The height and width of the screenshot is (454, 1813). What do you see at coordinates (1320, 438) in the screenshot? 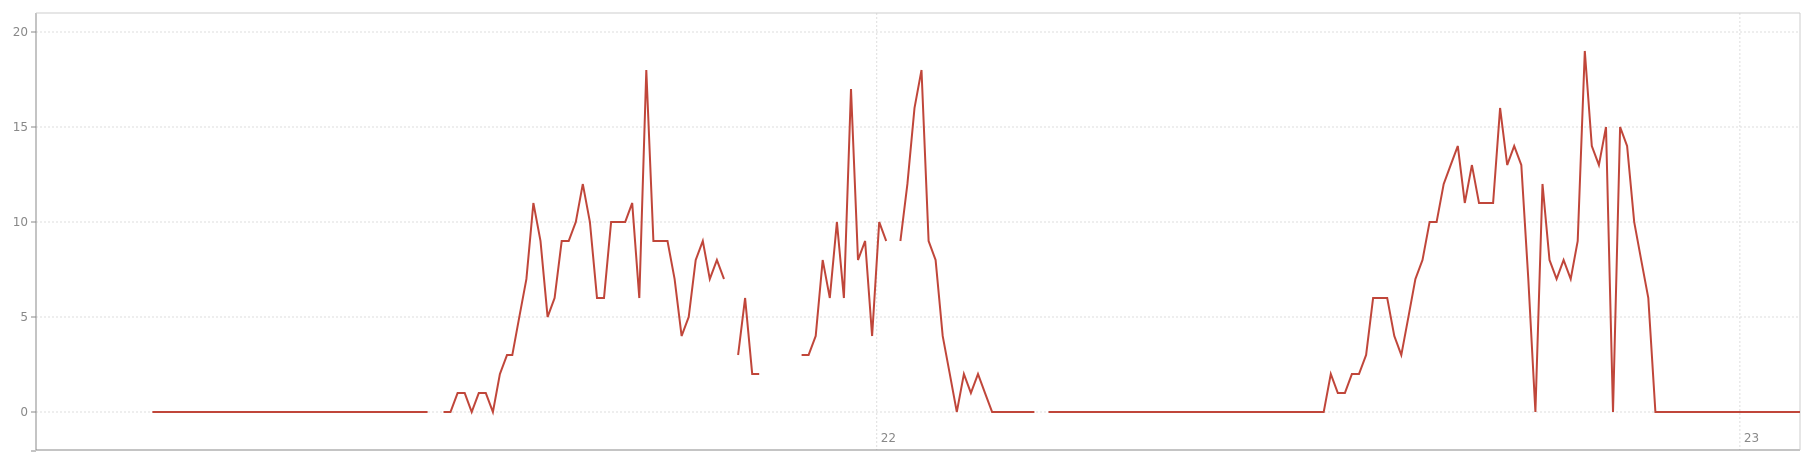
I see `x-tick-labels: 22 23` at bounding box center [1320, 438].